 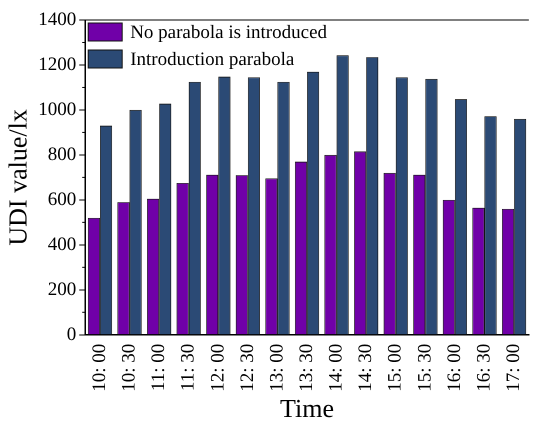 What do you see at coordinates (425, 368) in the screenshot?
I see `x-tick-label: 15: 30` at bounding box center [425, 368].